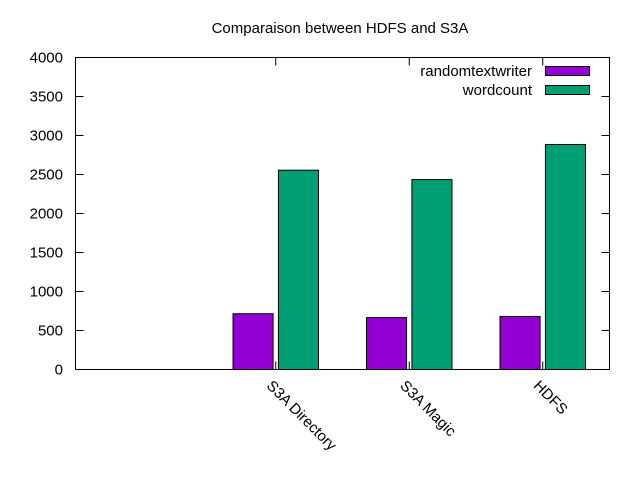 Image resolution: width=640 pixels, height=480 pixels. What do you see at coordinates (46, 58) in the screenshot?
I see `y-tick-label: 4000` at bounding box center [46, 58].